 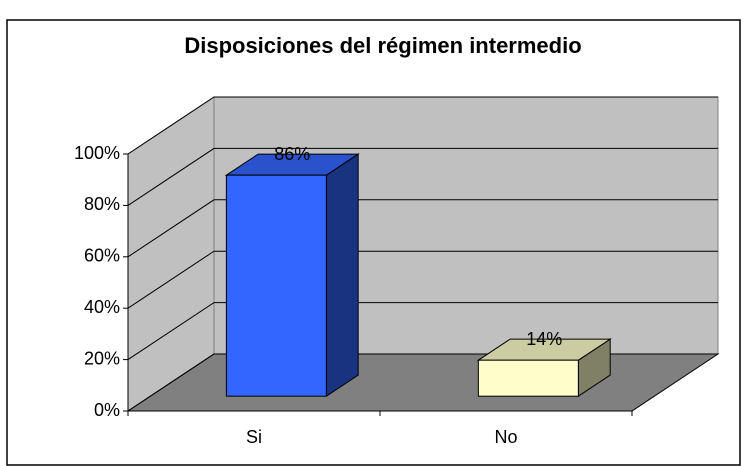 I want to click on y-tick-label: 20%, so click(x=102, y=358).